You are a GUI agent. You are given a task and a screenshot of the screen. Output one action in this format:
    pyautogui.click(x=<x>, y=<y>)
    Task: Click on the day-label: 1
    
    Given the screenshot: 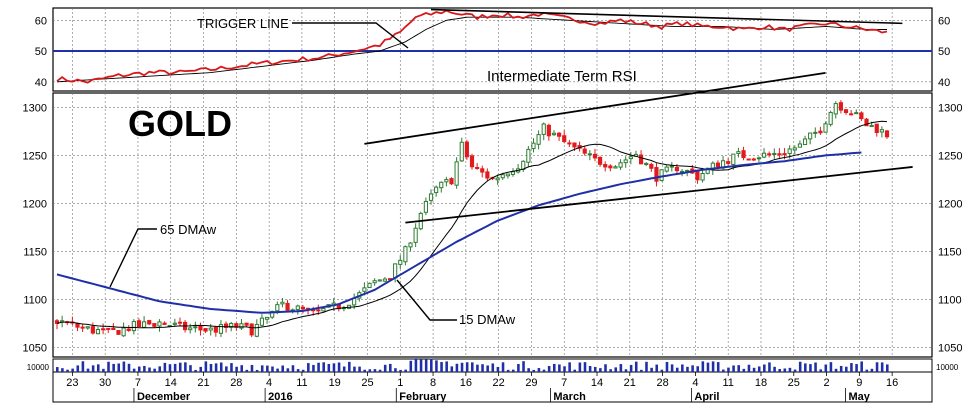 What is the action you would take?
    pyautogui.click(x=400, y=383)
    